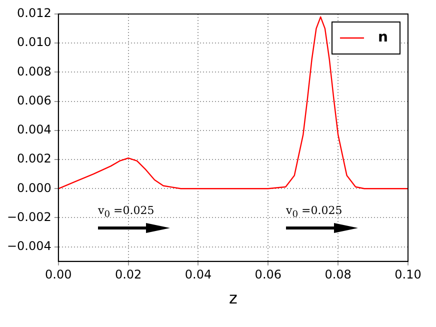 The width and height of the screenshot is (436, 327). I want to click on y-tick-label: 0.004, so click(34, 129).